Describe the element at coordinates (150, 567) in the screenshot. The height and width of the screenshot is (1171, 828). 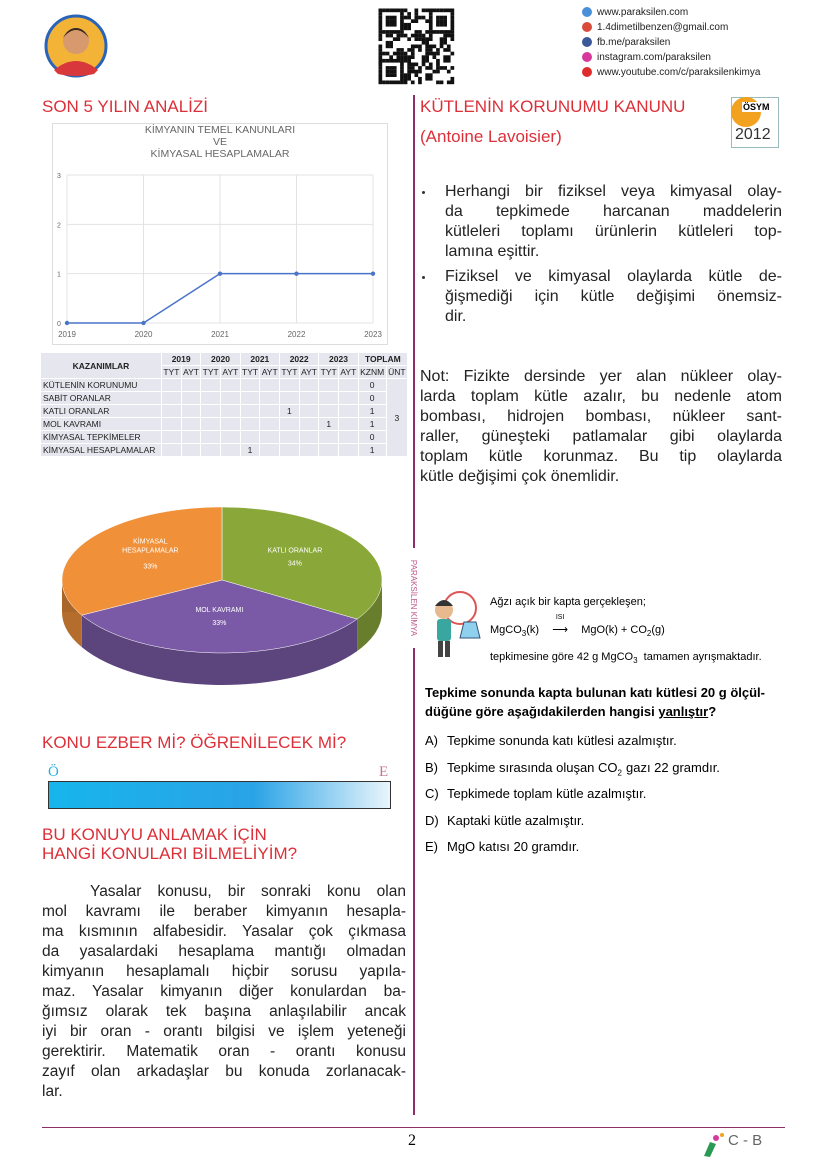
I see `slice-value: 33%` at that location.